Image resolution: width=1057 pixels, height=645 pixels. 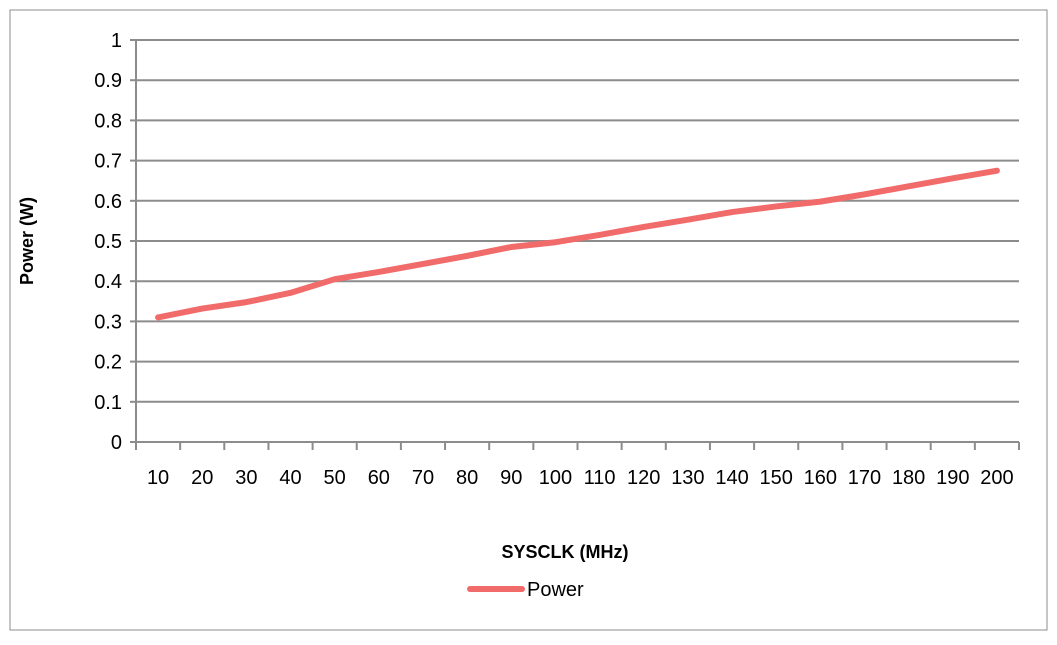 What do you see at coordinates (108, 322) in the screenshot?
I see `y-tick-label: 0.3` at bounding box center [108, 322].